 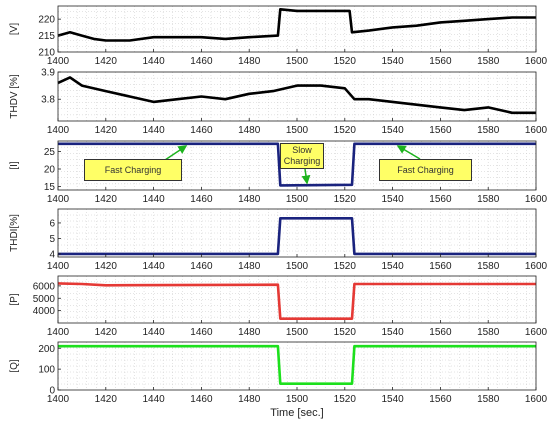 I want to click on y-tick-label: 4, so click(x=52, y=254).